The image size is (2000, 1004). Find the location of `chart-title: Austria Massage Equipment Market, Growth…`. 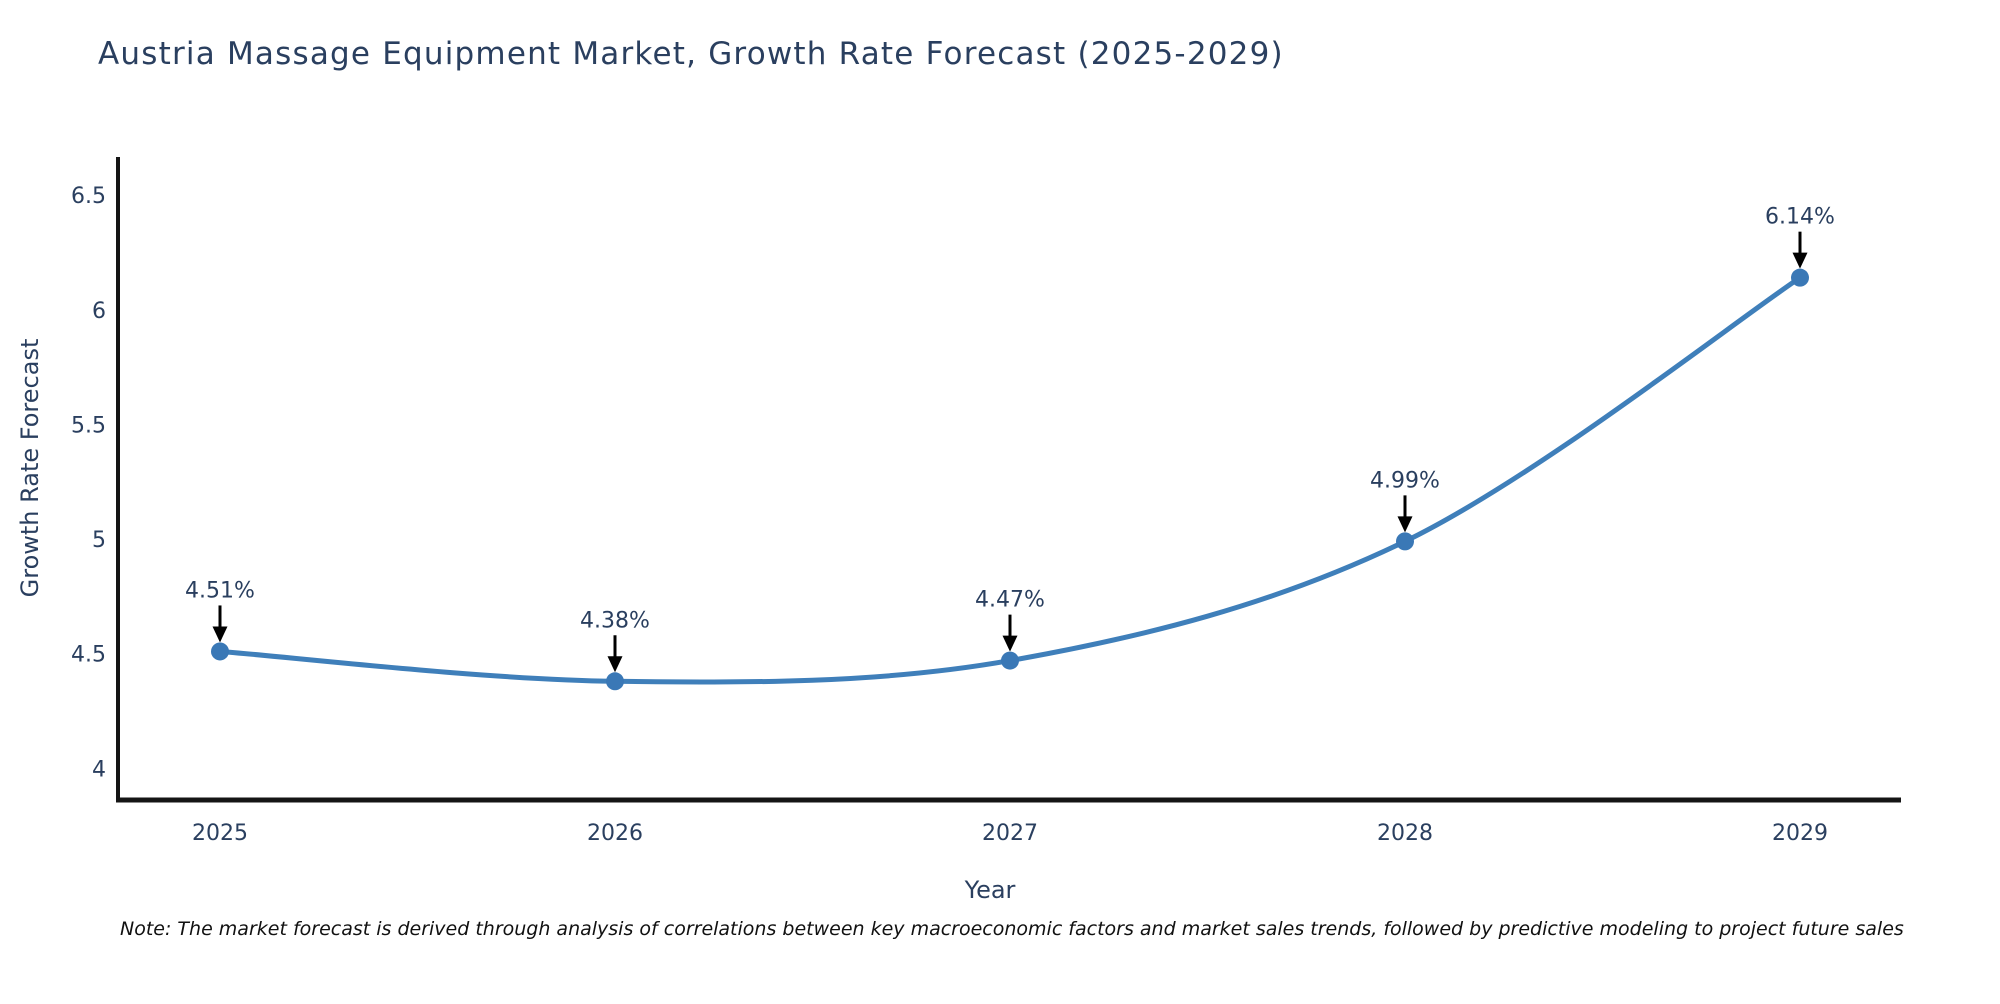

chart-title: Austria Massage Equipment Market, Growth… is located at coordinates (691, 54).